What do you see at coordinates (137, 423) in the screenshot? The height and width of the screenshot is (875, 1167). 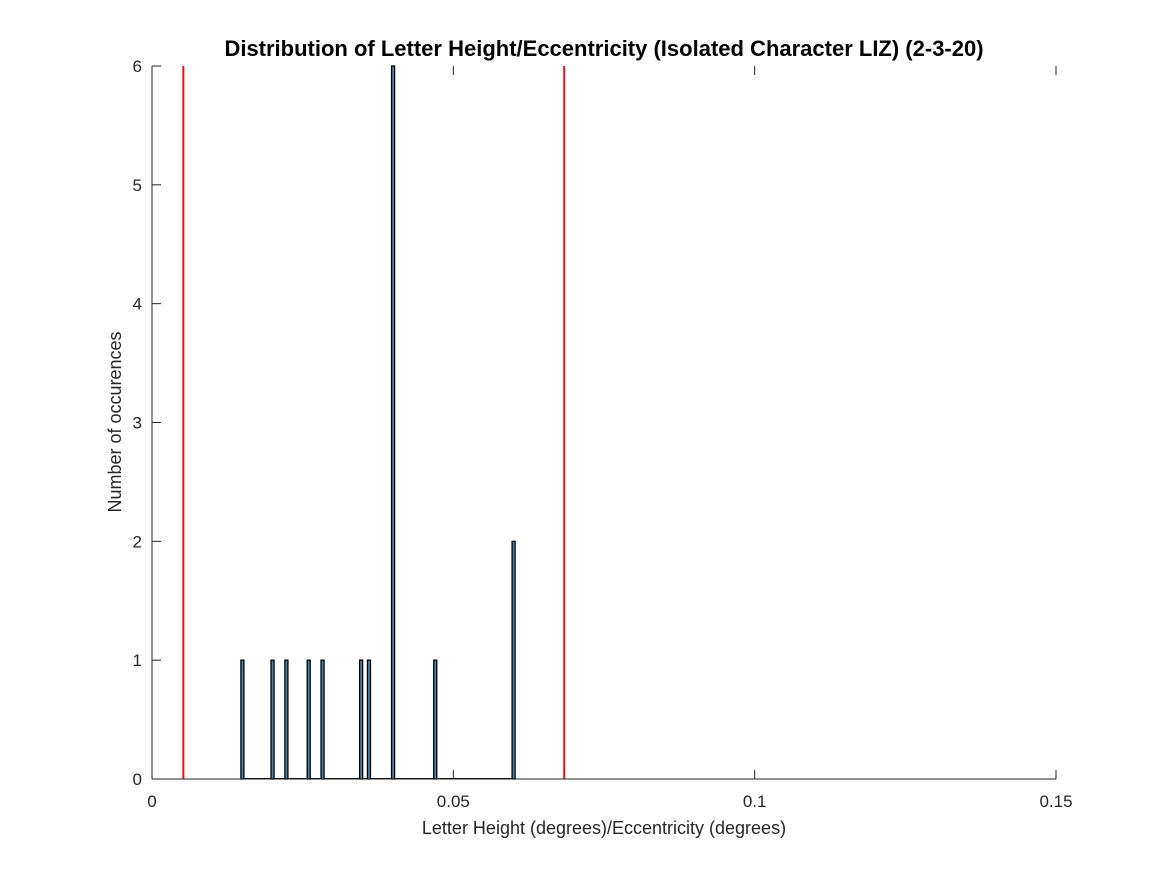 I see `y-tick-label-3: 3` at bounding box center [137, 423].